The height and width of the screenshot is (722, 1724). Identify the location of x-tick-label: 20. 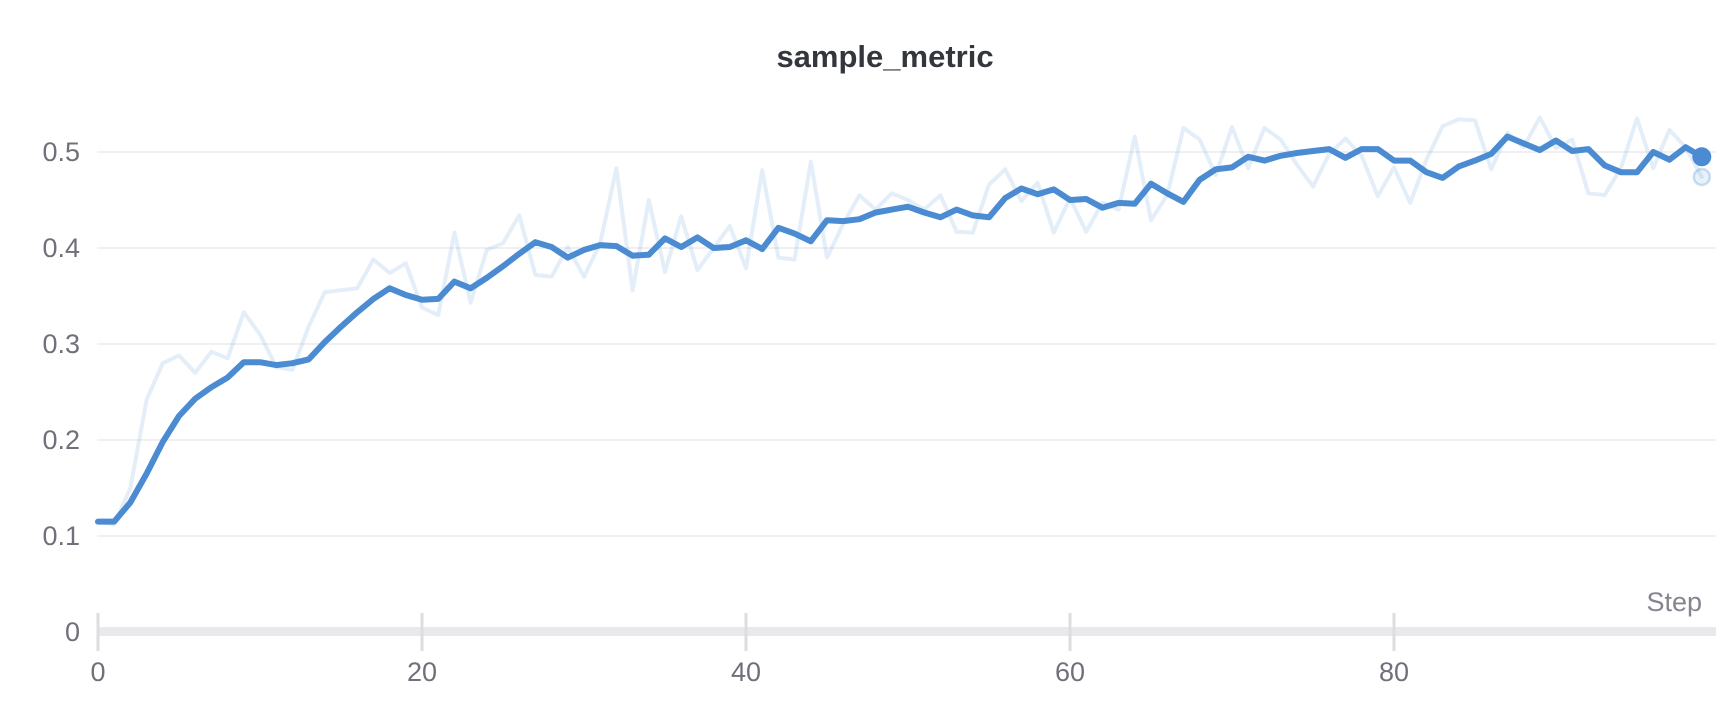
(422, 672).